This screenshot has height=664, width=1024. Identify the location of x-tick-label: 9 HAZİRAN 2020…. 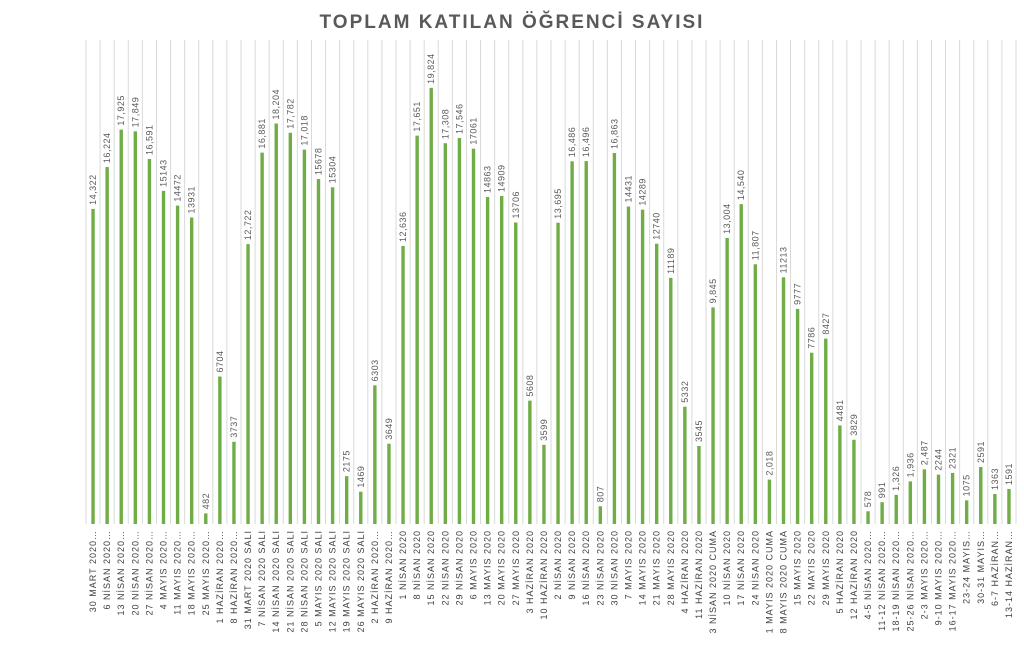
(389, 577).